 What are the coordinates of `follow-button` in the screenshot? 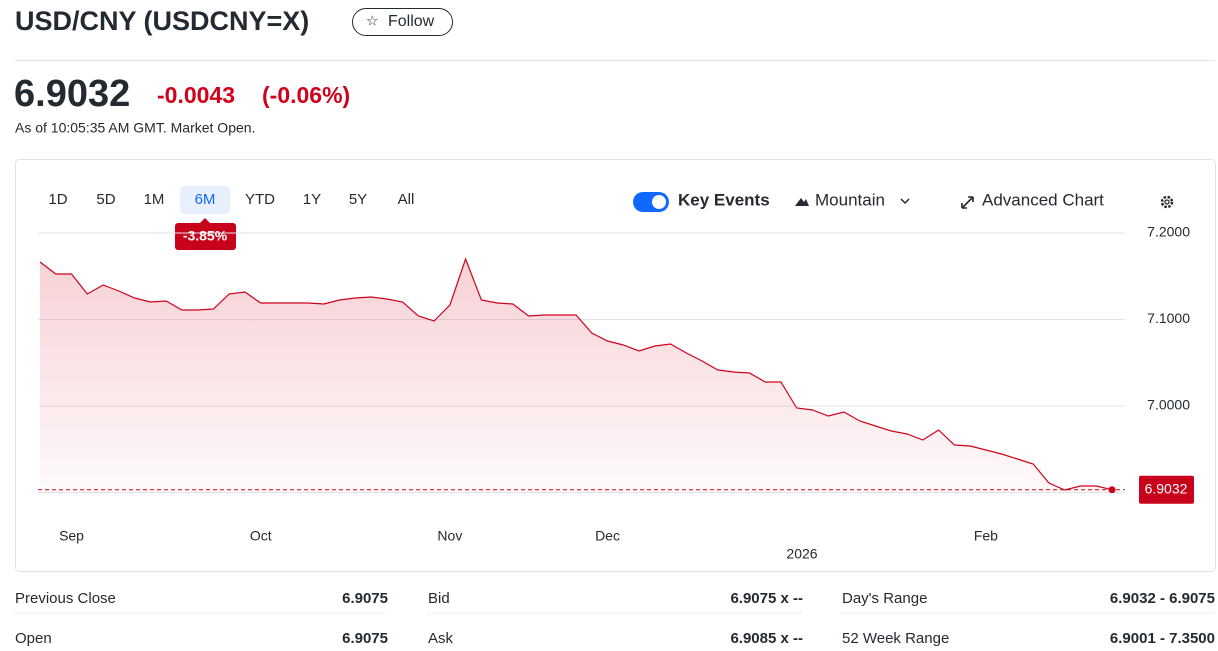 It's located at (402, 22).